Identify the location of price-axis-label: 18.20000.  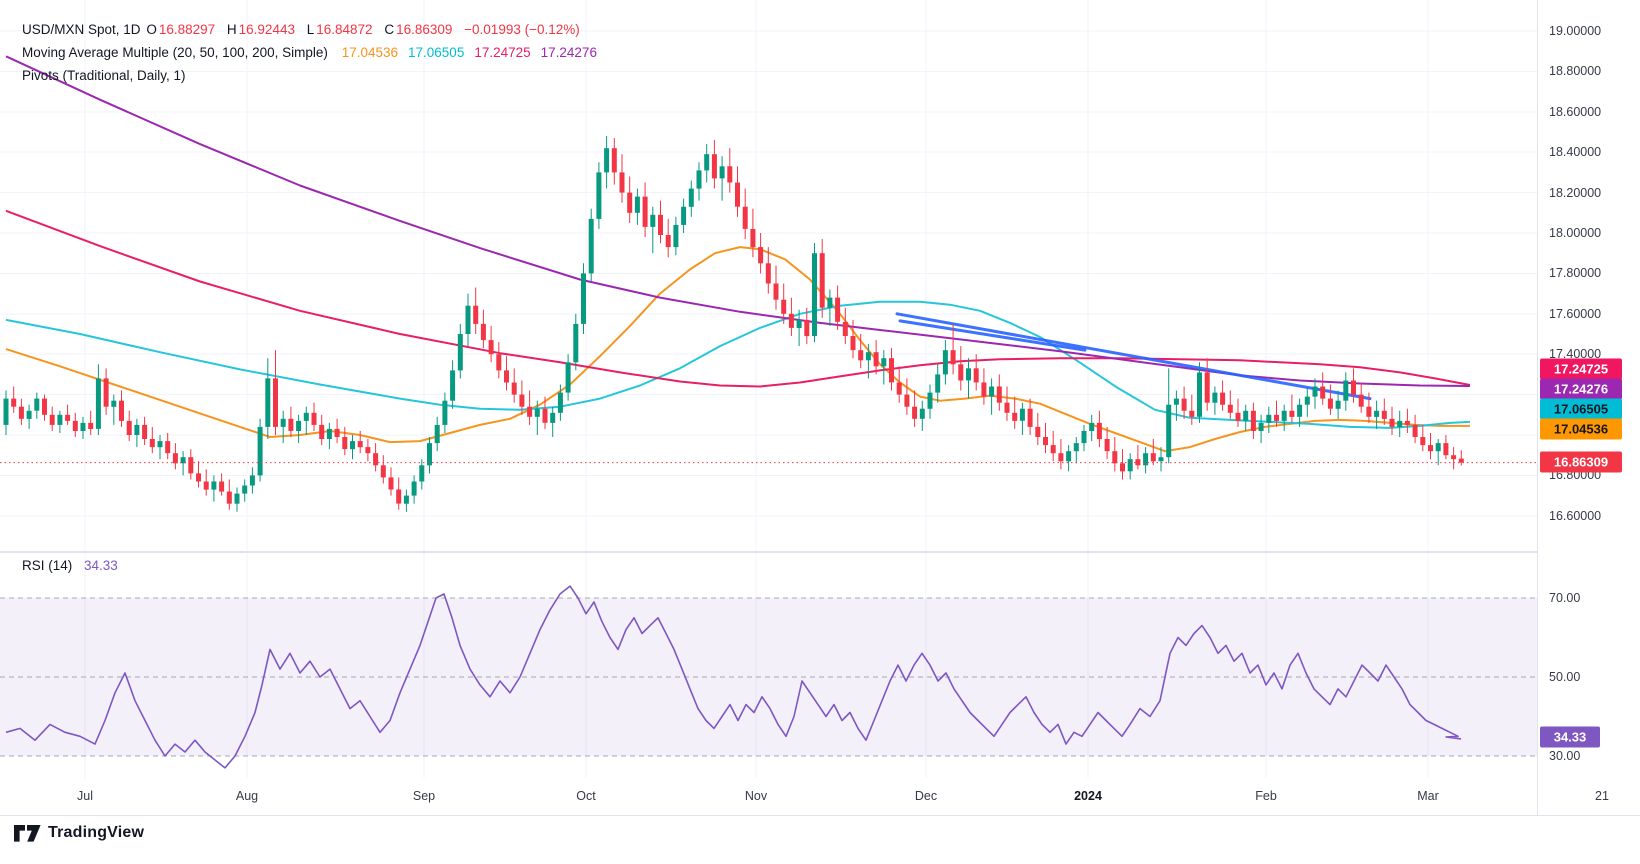
(1575, 193).